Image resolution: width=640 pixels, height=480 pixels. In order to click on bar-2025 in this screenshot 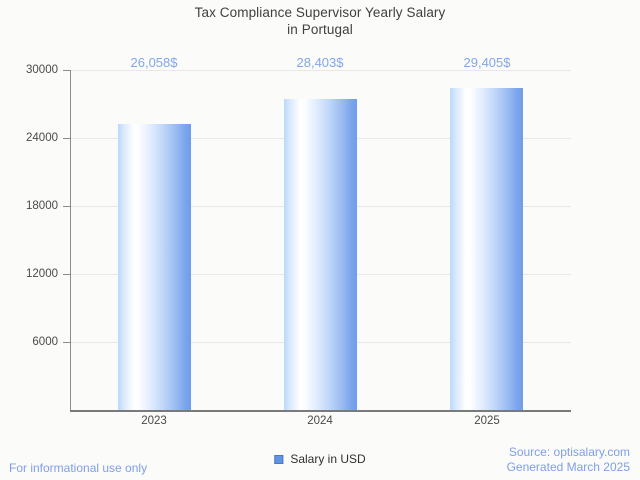, I will do `click(486, 248)`.